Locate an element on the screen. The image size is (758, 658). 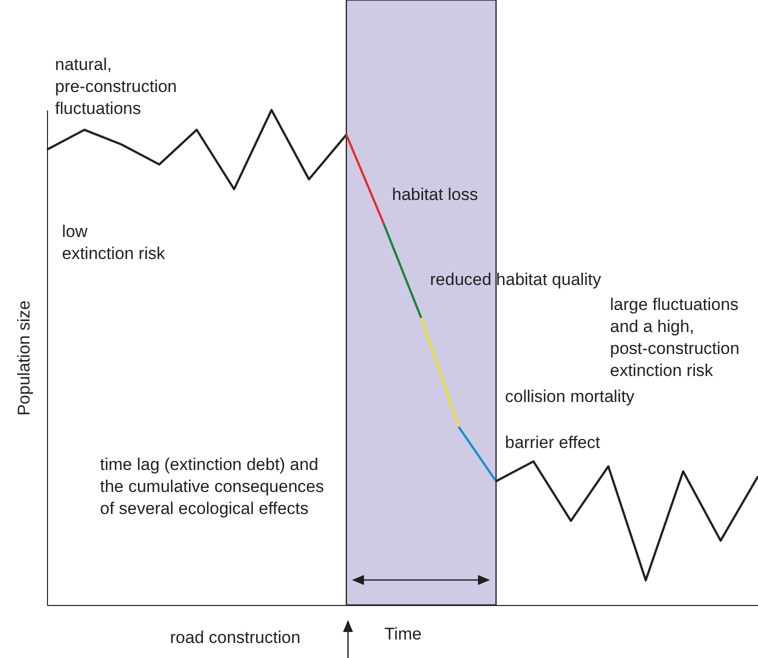
text: road construction is located at coordinates (235, 637).